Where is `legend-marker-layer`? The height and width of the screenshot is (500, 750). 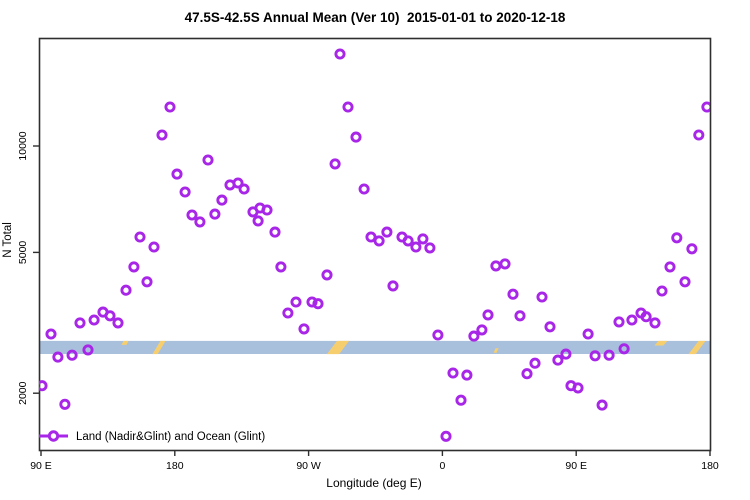
legend-marker-layer is located at coordinates (53, 436).